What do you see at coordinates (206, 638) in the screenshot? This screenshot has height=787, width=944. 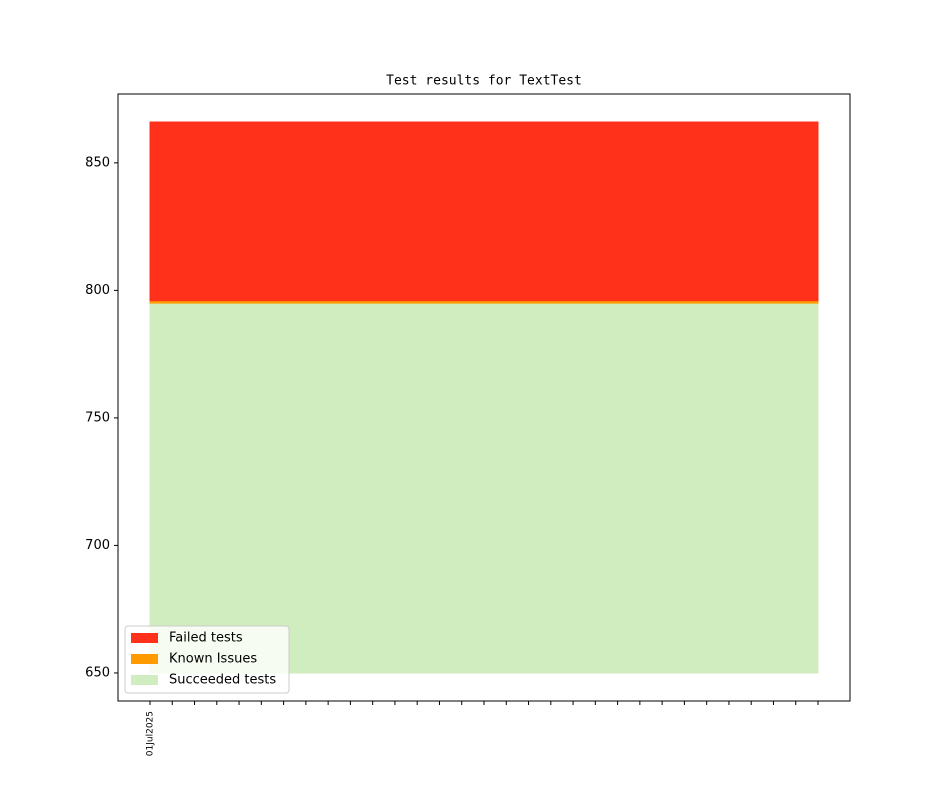 I see `legend-label: Failed tests` at bounding box center [206, 638].